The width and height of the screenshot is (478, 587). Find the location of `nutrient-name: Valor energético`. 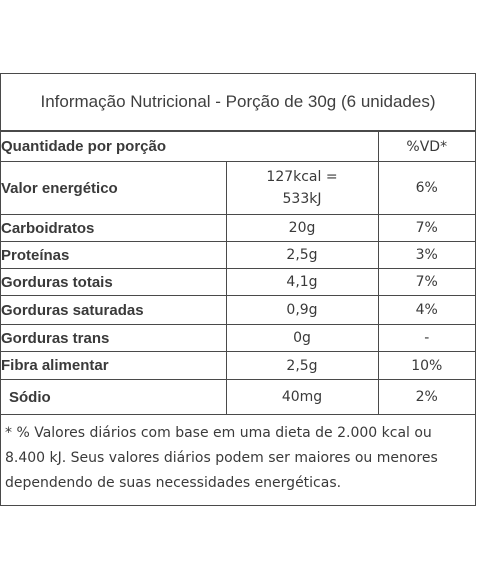

nutrient-name: Valor energético is located at coordinates (114, 188).